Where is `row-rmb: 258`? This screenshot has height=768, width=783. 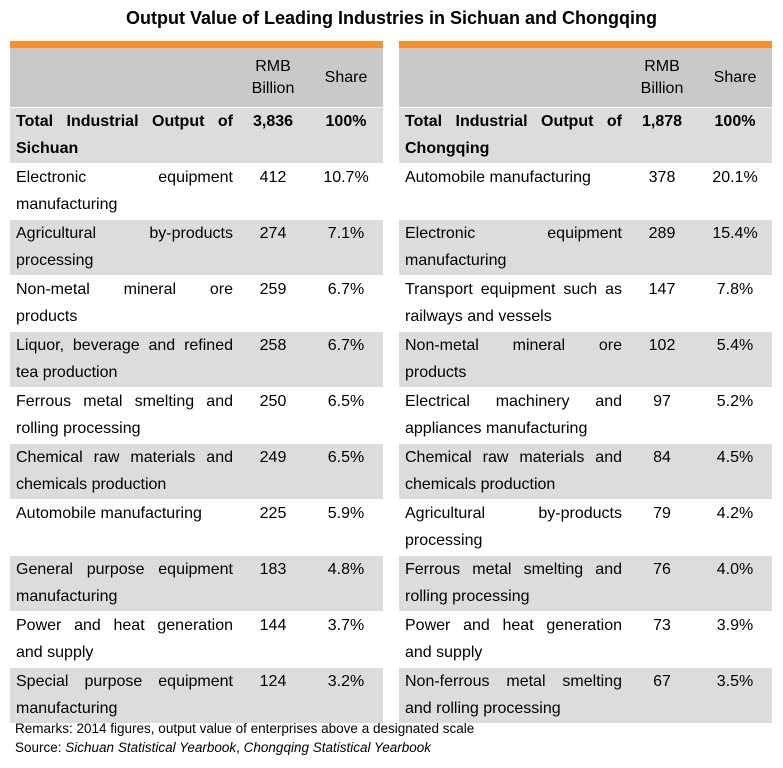
row-rmb: 258 is located at coordinates (273, 359).